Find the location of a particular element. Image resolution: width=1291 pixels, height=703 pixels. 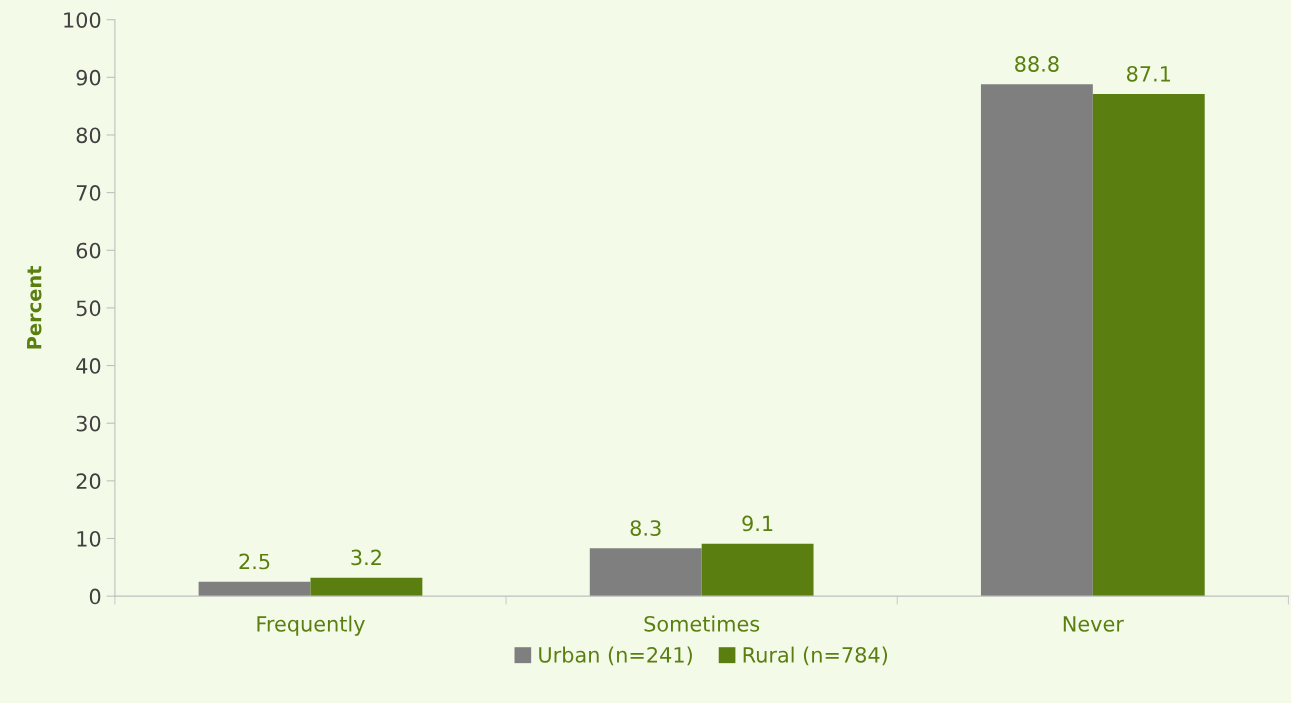

y-tick-label: 80 is located at coordinates (88, 135).